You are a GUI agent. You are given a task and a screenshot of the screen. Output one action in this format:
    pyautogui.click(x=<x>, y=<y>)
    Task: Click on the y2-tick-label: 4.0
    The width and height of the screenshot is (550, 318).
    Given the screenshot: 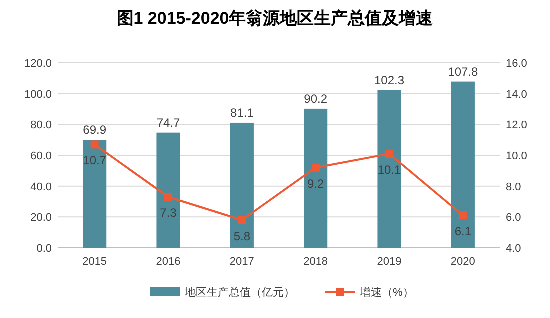 What is the action you would take?
    pyautogui.click(x=514, y=249)
    